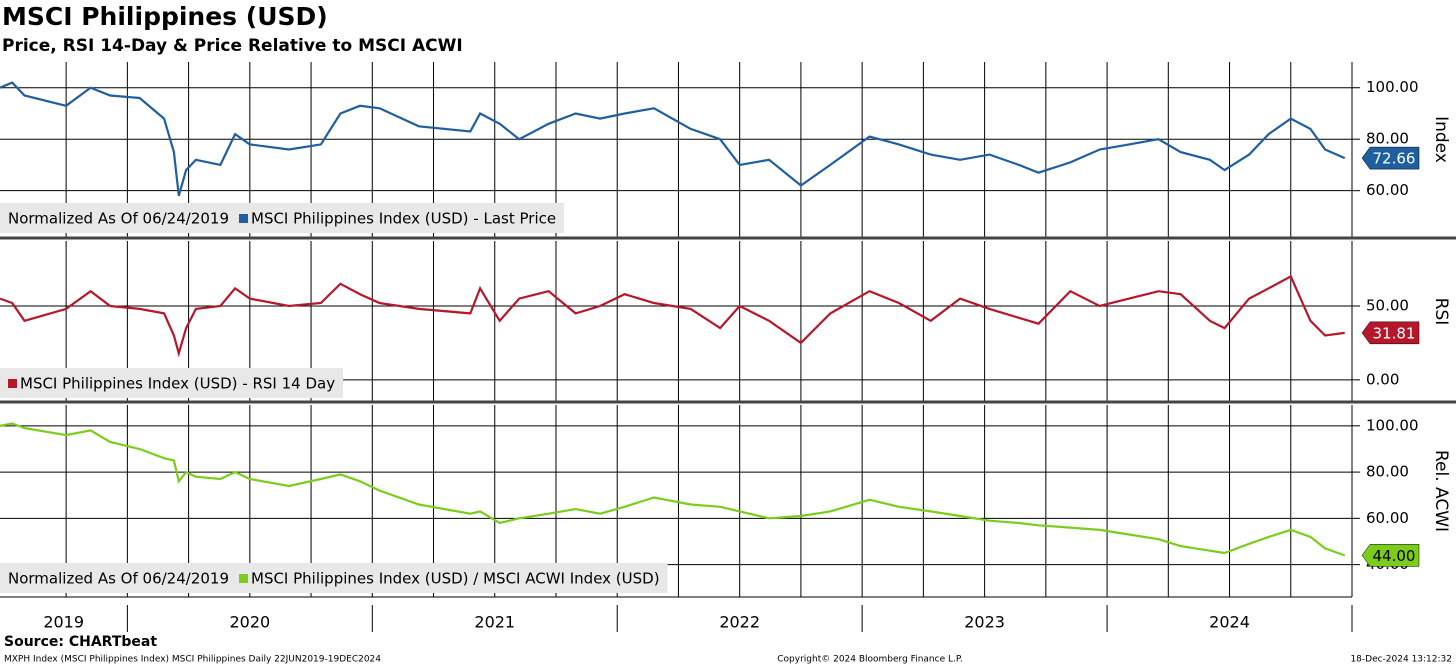 The width and height of the screenshot is (1456, 666). What do you see at coordinates (80, 642) in the screenshot?
I see `source: Source: CHARTbeat` at bounding box center [80, 642].